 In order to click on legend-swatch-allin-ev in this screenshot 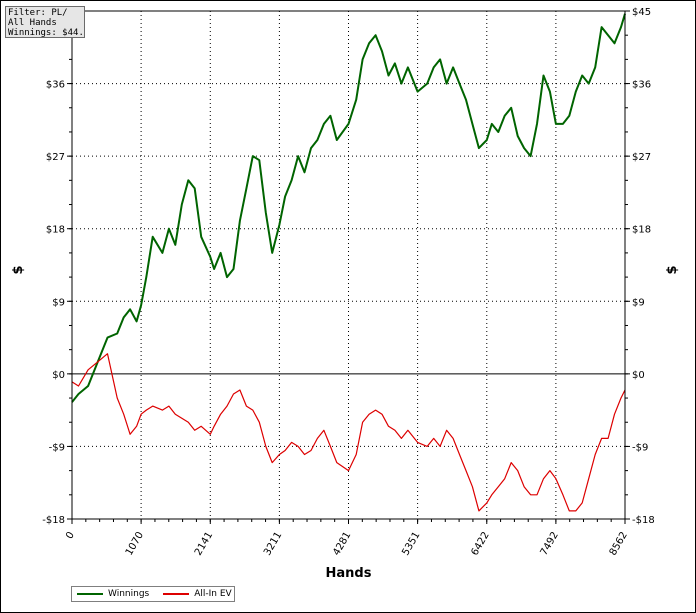, I will do `click(176, 594)`.